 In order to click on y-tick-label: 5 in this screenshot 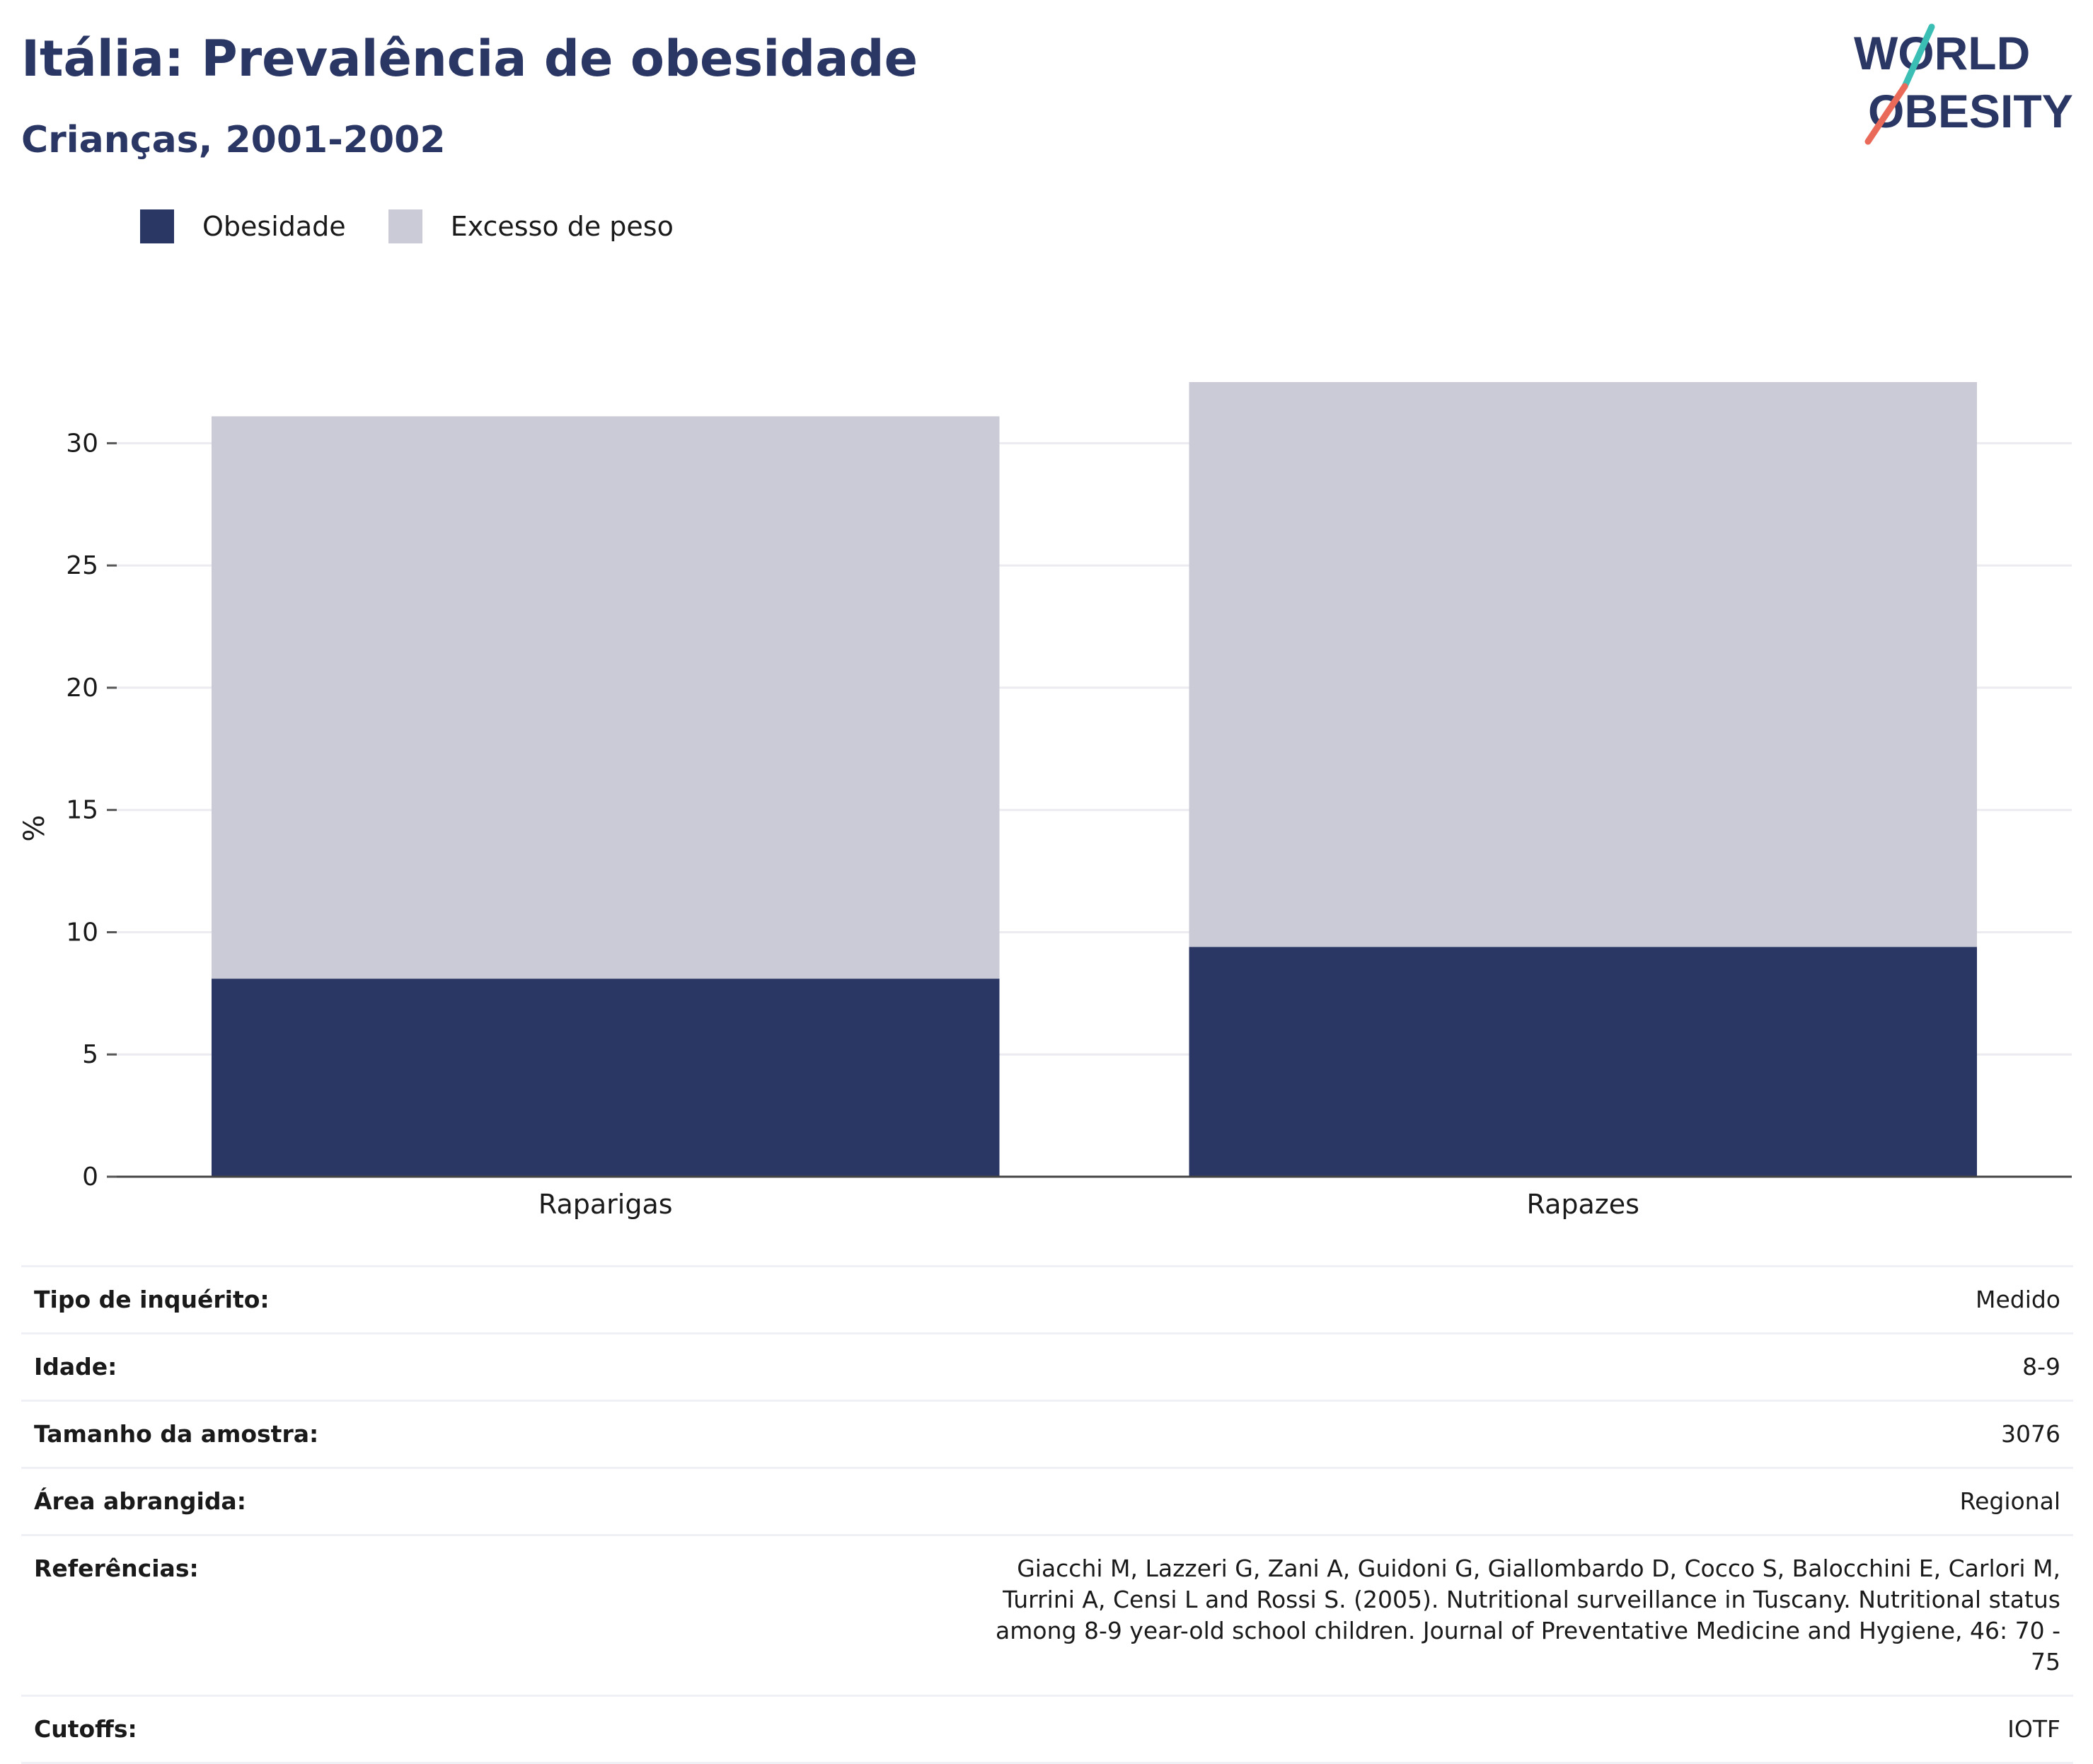, I will do `click(90, 1054)`.